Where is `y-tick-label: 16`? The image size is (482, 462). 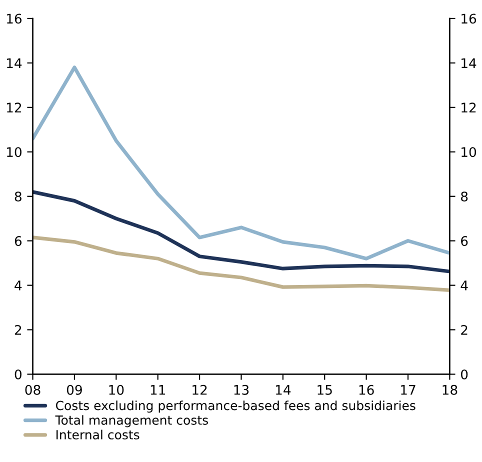 y-tick-label: 16 is located at coordinates (14, 19).